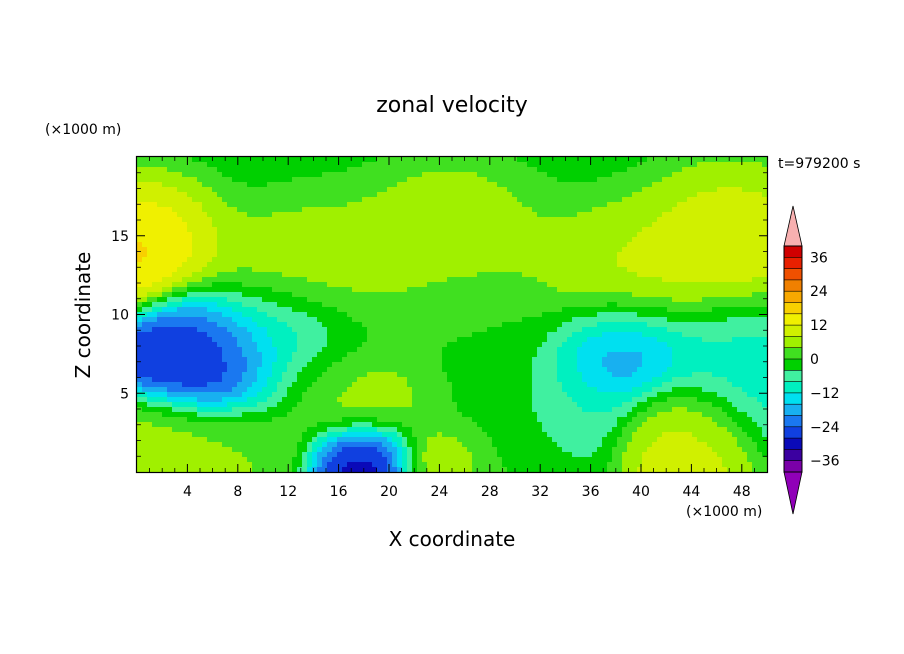 Image resolution: width=904 pixels, height=654 pixels. Describe the element at coordinates (452, 105) in the screenshot. I see `chart-title: zonal velocity` at that location.